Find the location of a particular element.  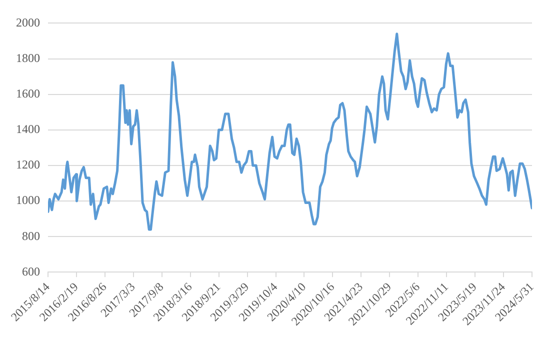

y-tick-label: 1000 is located at coordinates (28, 200).